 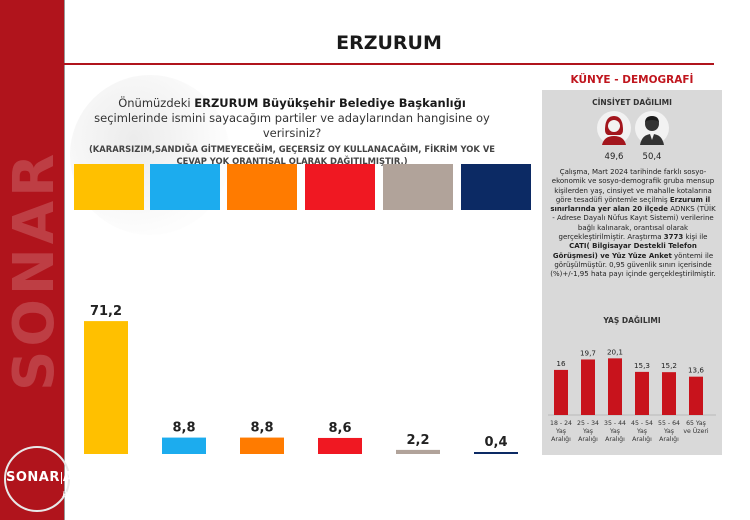 I want to click on logo-ring, so click(x=37, y=479).